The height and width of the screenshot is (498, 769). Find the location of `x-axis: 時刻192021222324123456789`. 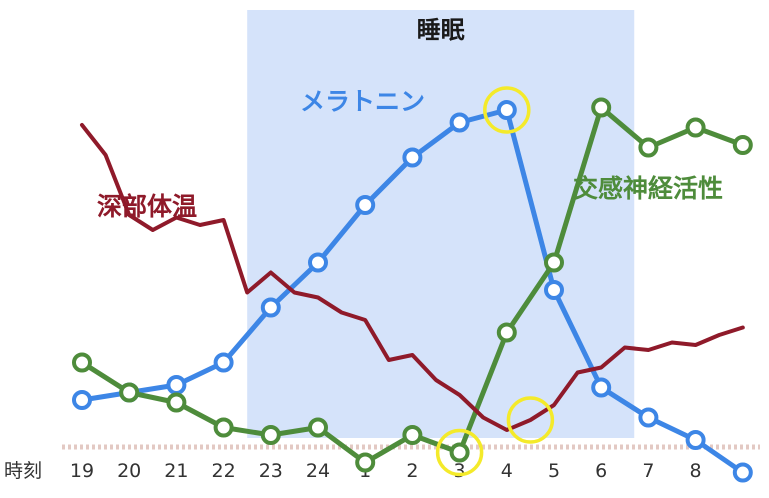

x-axis: 時刻192021222324123456789 is located at coordinates (382, 463).